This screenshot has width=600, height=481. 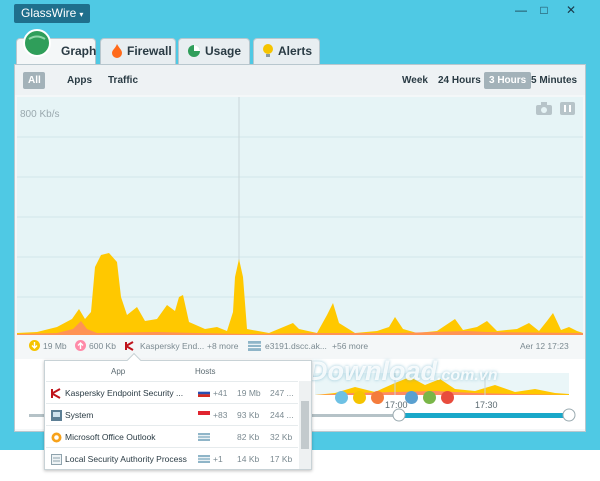 What do you see at coordinates (300, 328) in the screenshot?
I see `upload-area` at bounding box center [300, 328].